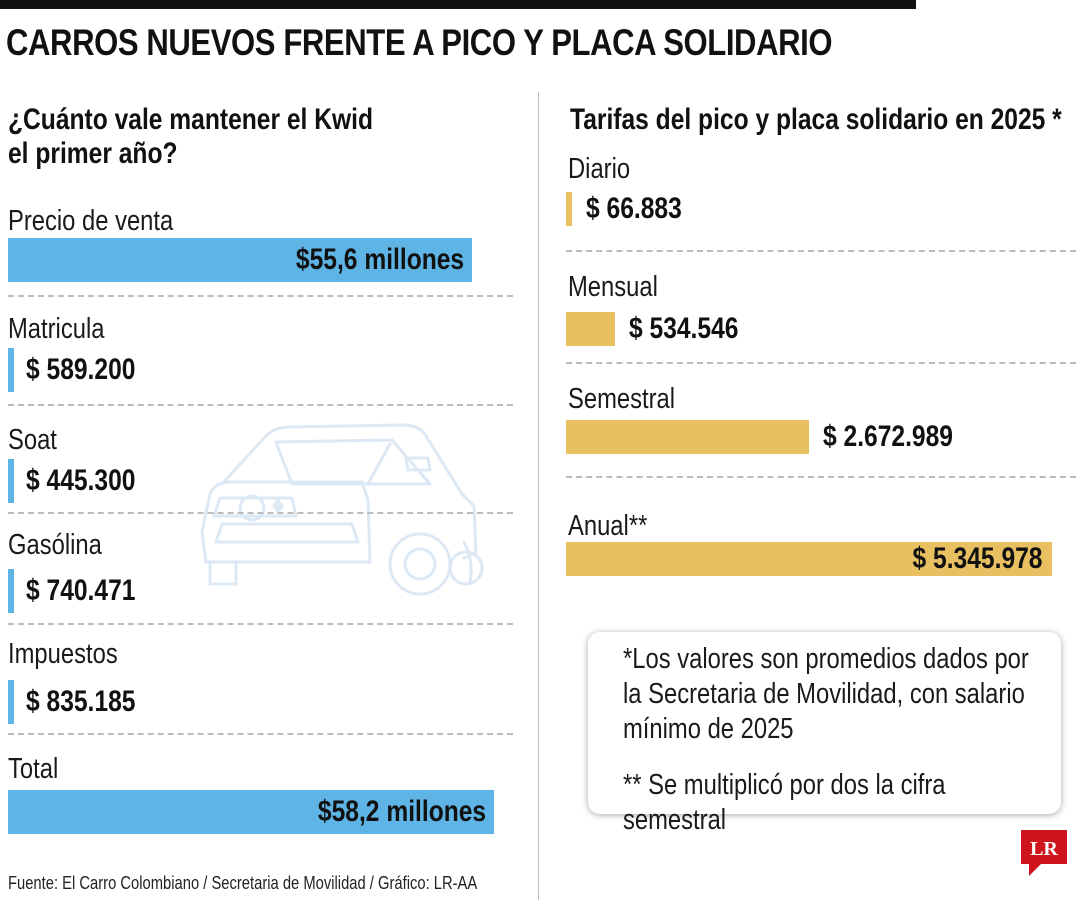  I want to click on bar-semestral, so click(687, 437).